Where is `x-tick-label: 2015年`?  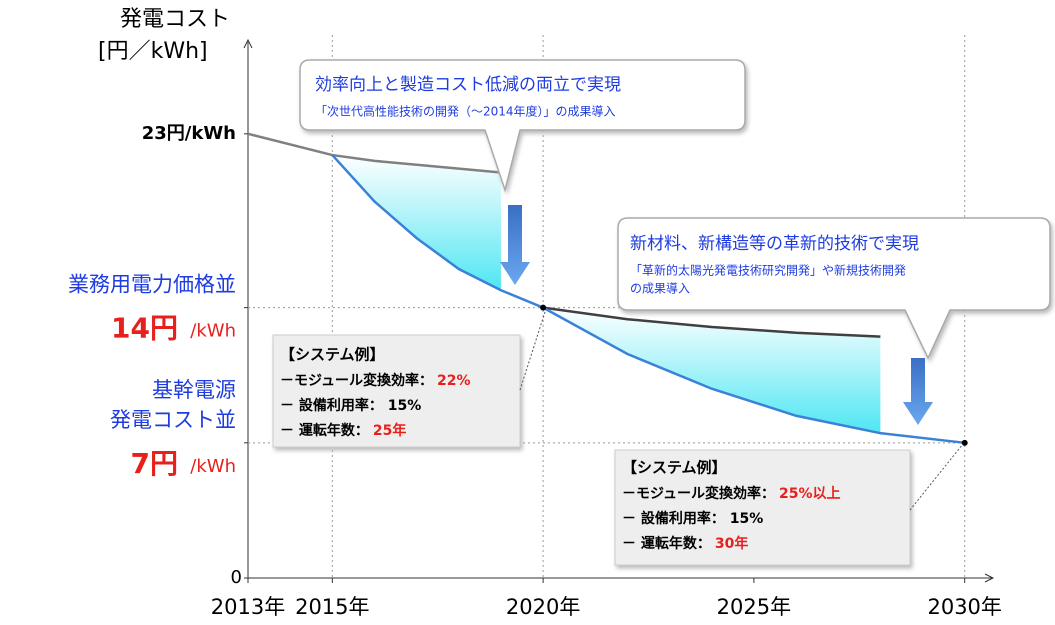 x-tick-label: 2015年 is located at coordinates (332, 607).